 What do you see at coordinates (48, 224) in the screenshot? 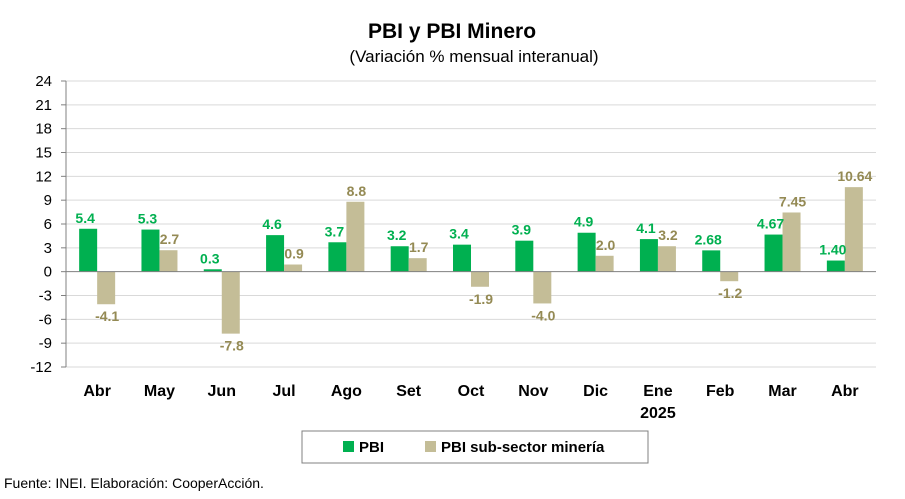
I see `y-tick-label: 6` at bounding box center [48, 224].